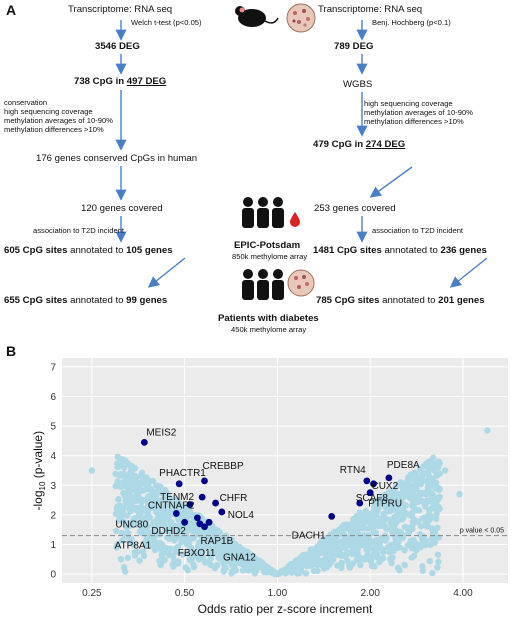  Describe the element at coordinates (268, 318) in the screenshot. I see `diabetes-title: Patients with diabetes` at that location.